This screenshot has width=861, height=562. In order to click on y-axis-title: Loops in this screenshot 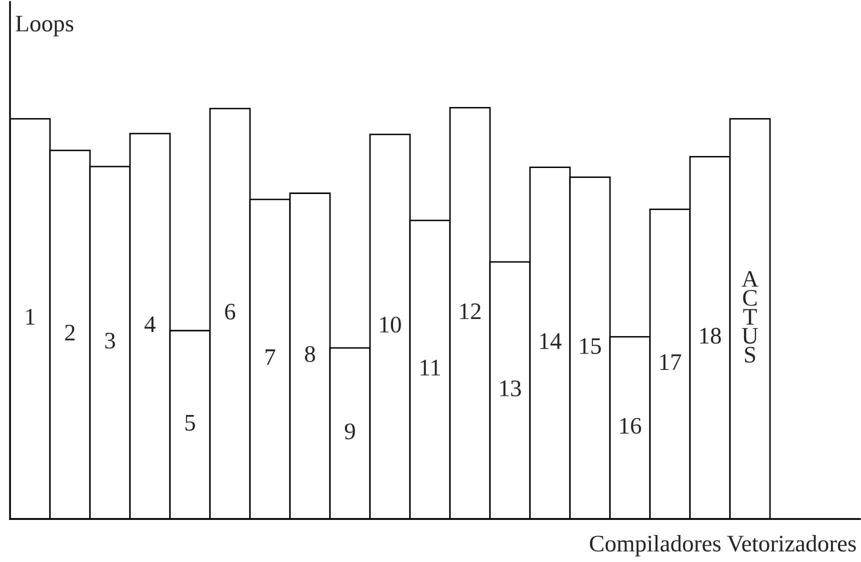, I will do `click(45, 26)`.